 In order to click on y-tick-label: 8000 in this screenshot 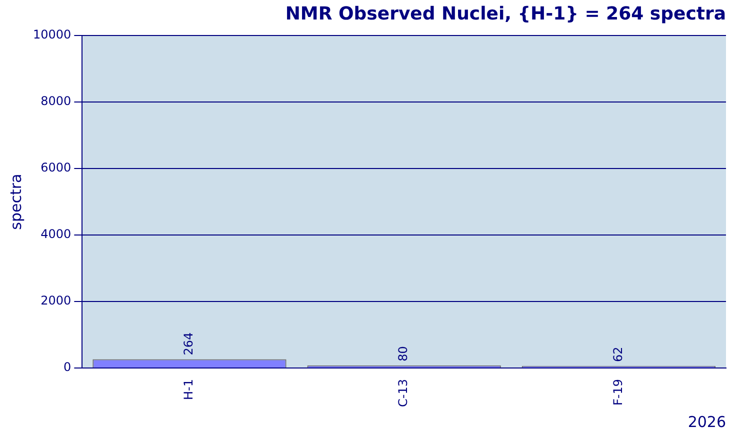, I will do `click(56, 101)`.